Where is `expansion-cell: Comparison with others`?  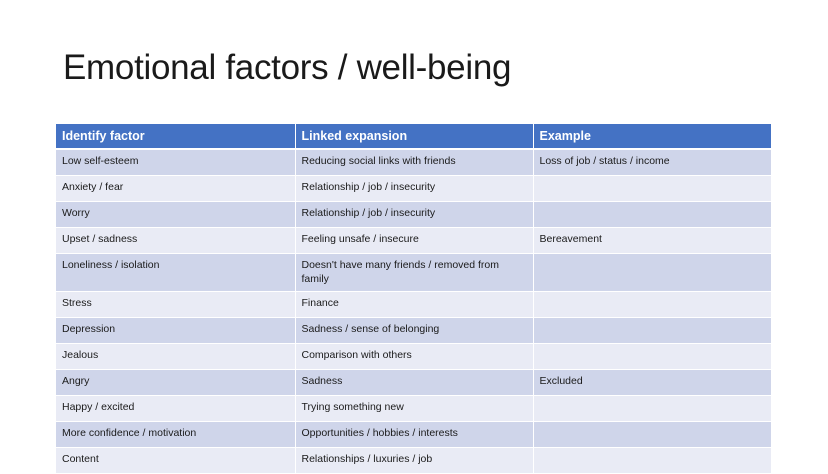
expansion-cell: Comparison with others is located at coordinates (414, 356).